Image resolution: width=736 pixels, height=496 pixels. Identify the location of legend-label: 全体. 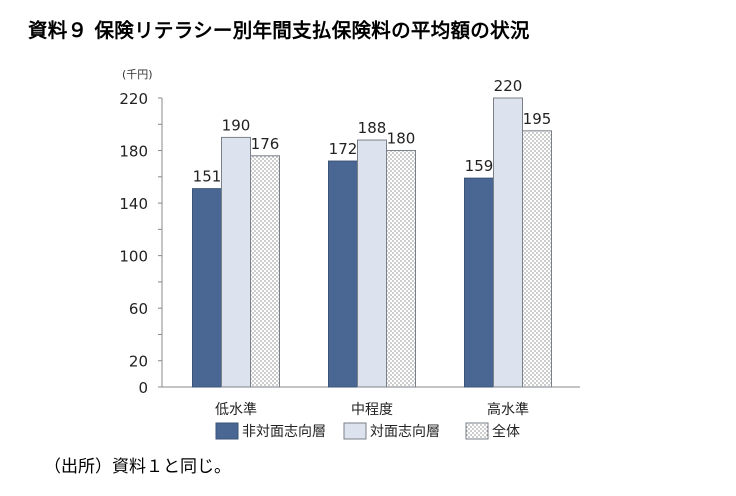
(506, 431).